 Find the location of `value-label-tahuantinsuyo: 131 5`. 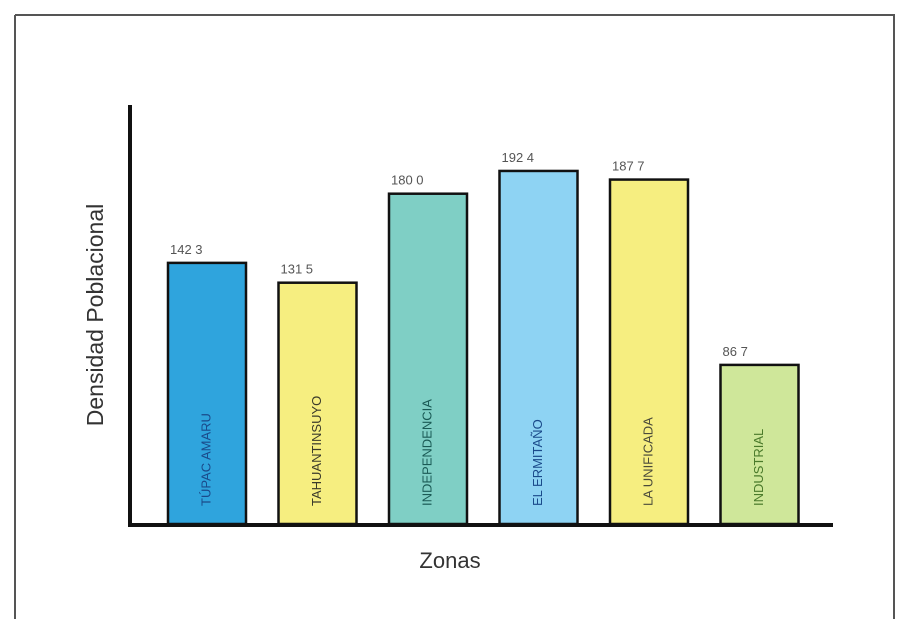

value-label-tahuantinsuyo: 131 5 is located at coordinates (297, 269).